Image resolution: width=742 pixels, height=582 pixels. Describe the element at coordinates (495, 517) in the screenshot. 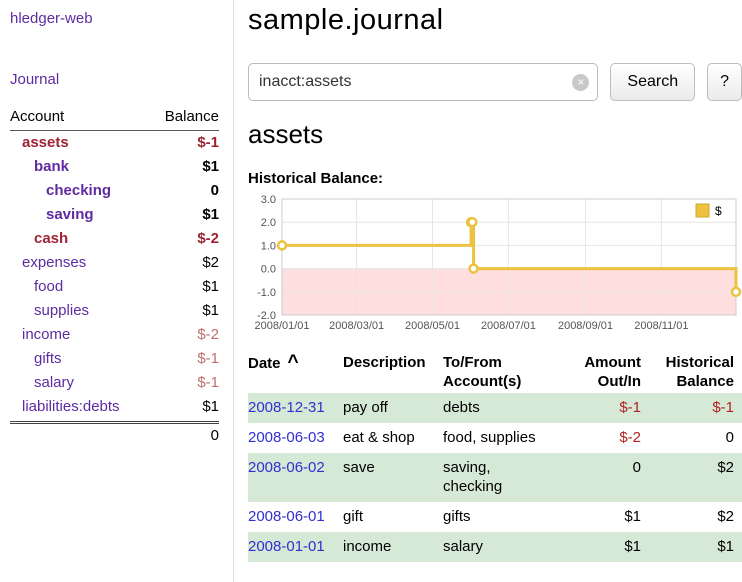

I see `register-row: 2008-06-01 gift gifts $1 $2` at that location.